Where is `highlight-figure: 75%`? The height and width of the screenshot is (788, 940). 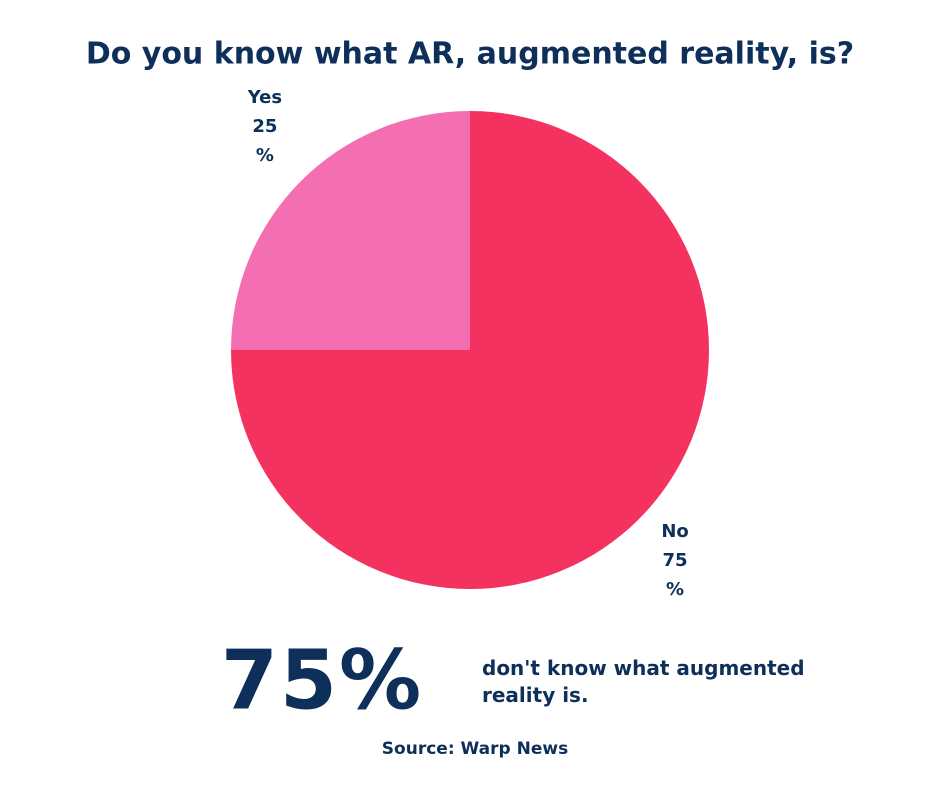 highlight-figure: 75% is located at coordinates (322, 680).